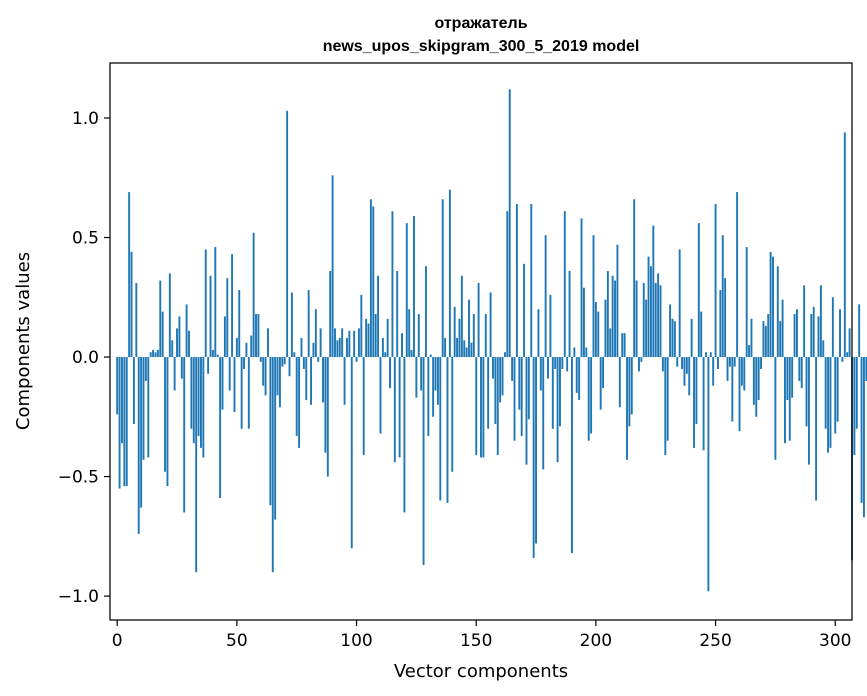 Image resolution: width=867 pixels, height=696 pixels. What do you see at coordinates (85, 239) in the screenshot?
I see `y-tick-label: 0.5` at bounding box center [85, 239].